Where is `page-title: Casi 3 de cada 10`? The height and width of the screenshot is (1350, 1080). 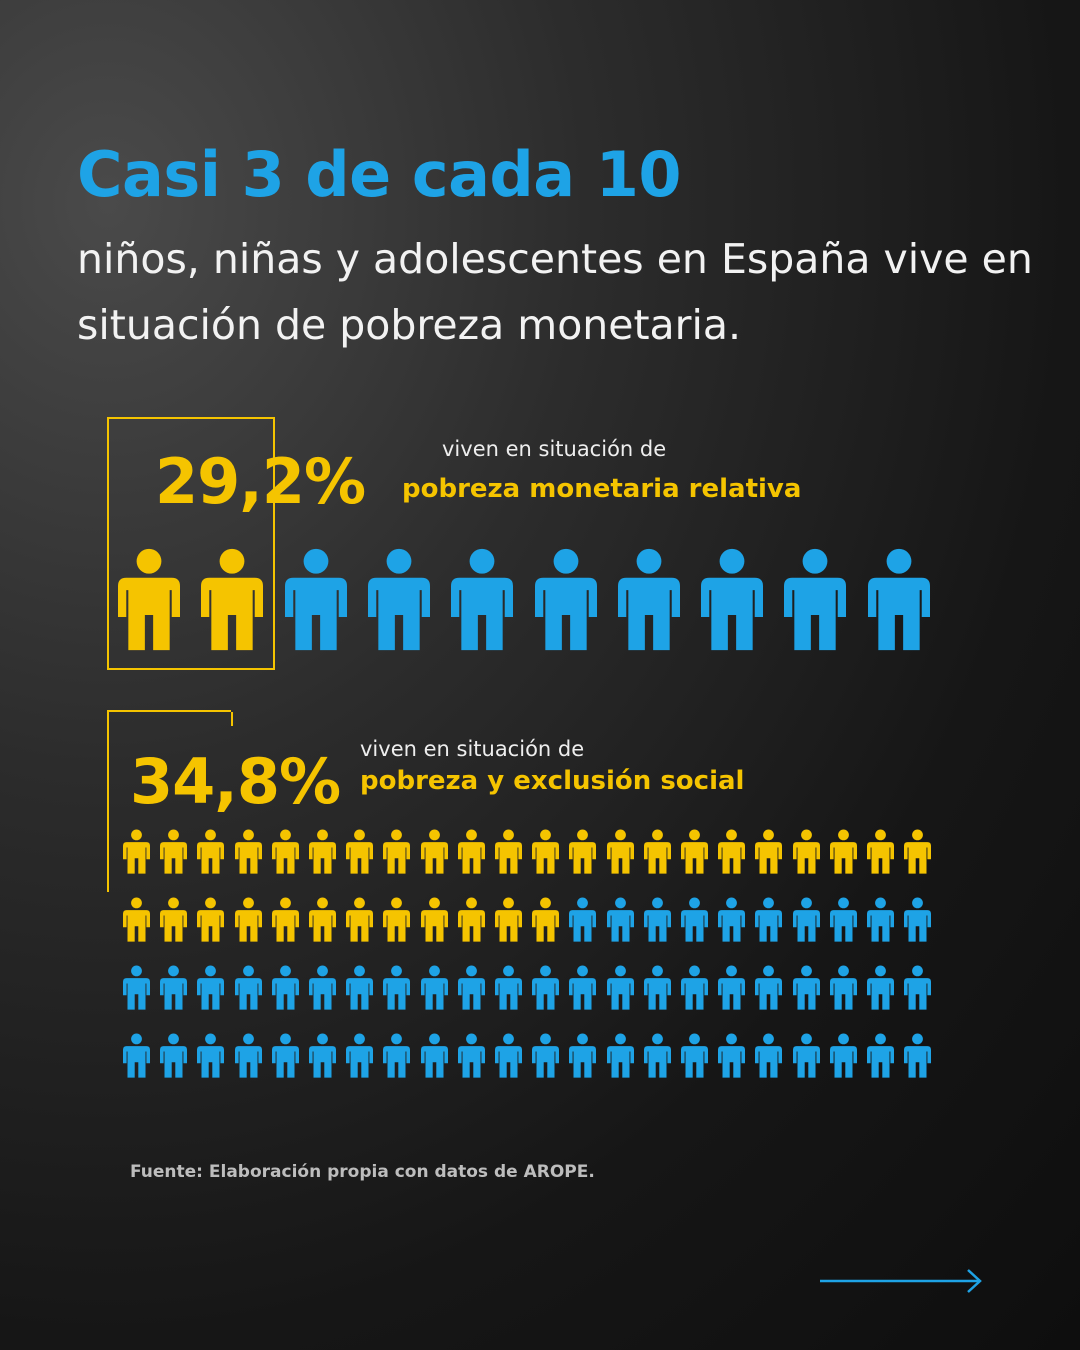
page-title: Casi 3 de cada 10 is located at coordinates (379, 174).